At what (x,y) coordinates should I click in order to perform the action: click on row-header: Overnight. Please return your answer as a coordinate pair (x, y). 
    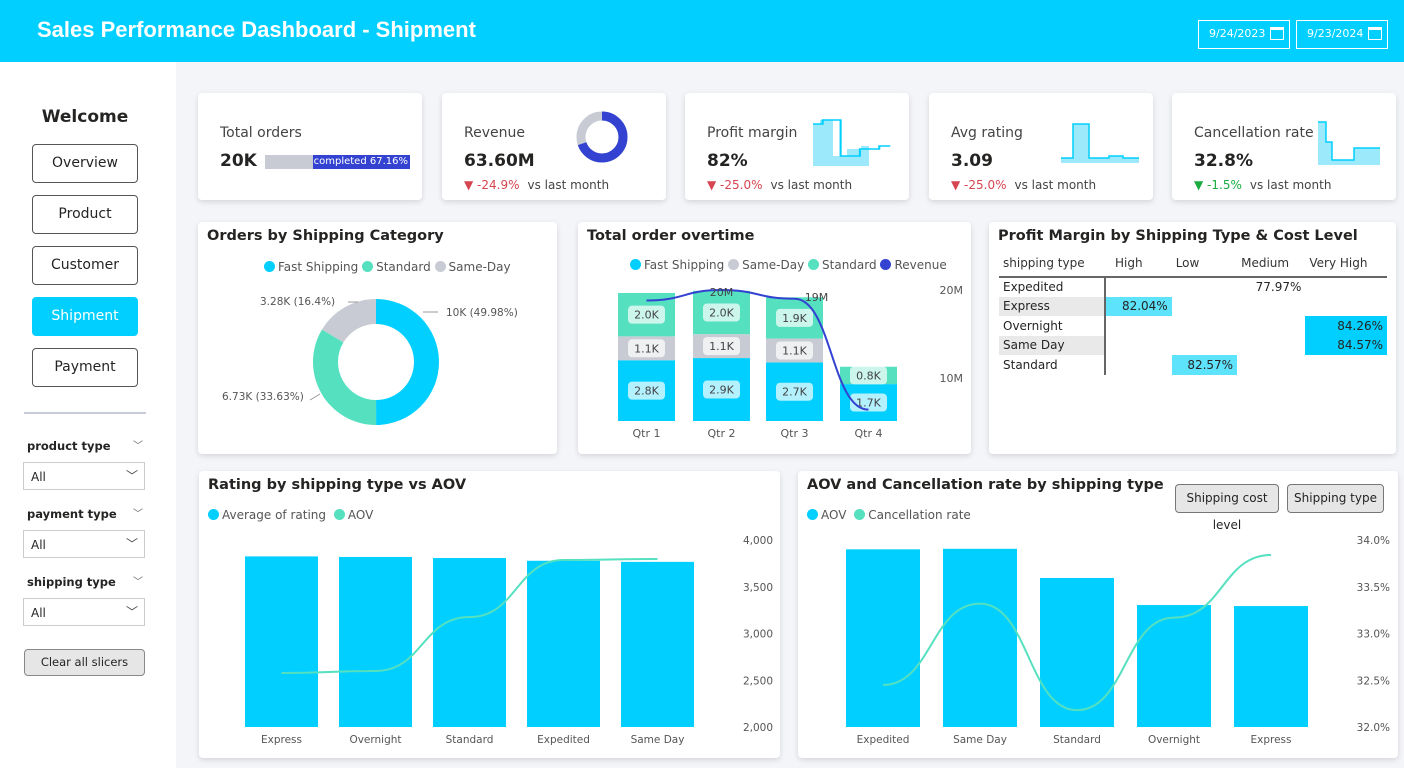
    Looking at the image, I should click on (1052, 326).